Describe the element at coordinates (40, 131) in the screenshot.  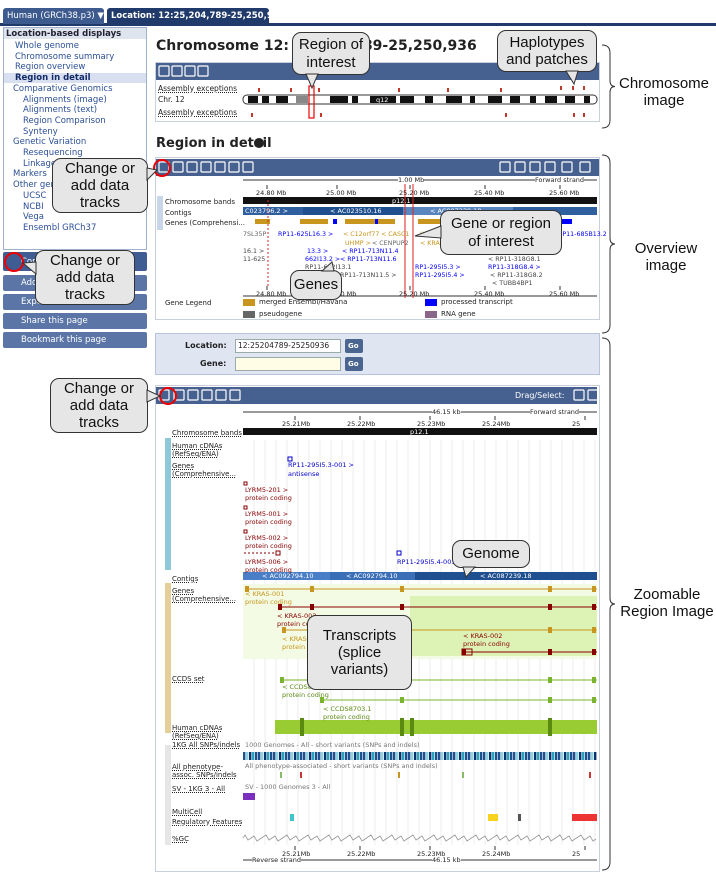
I see `sidebar-link: Synteny` at that location.